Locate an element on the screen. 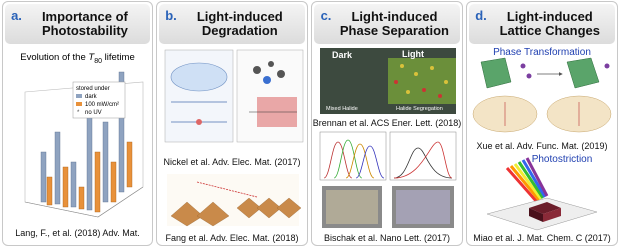 The width and height of the screenshot is (619, 248). citation: Nickel et al. Adv. Elec. Mat. (2017) is located at coordinates (232, 162).